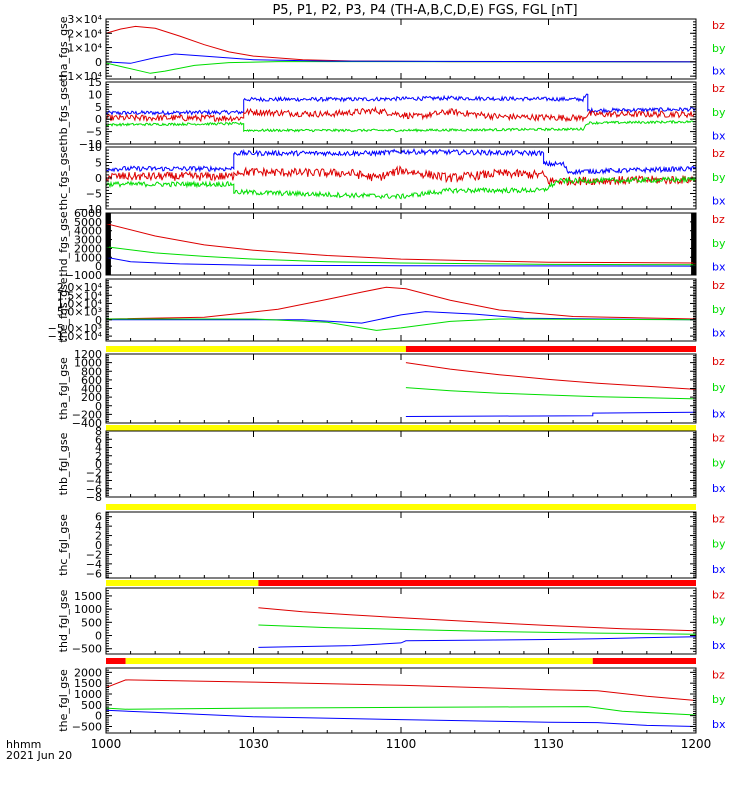 The height and width of the screenshot is (800, 750). Describe the element at coordinates (548, 744) in the screenshot. I see `x-tick-label: 1130` at that location.